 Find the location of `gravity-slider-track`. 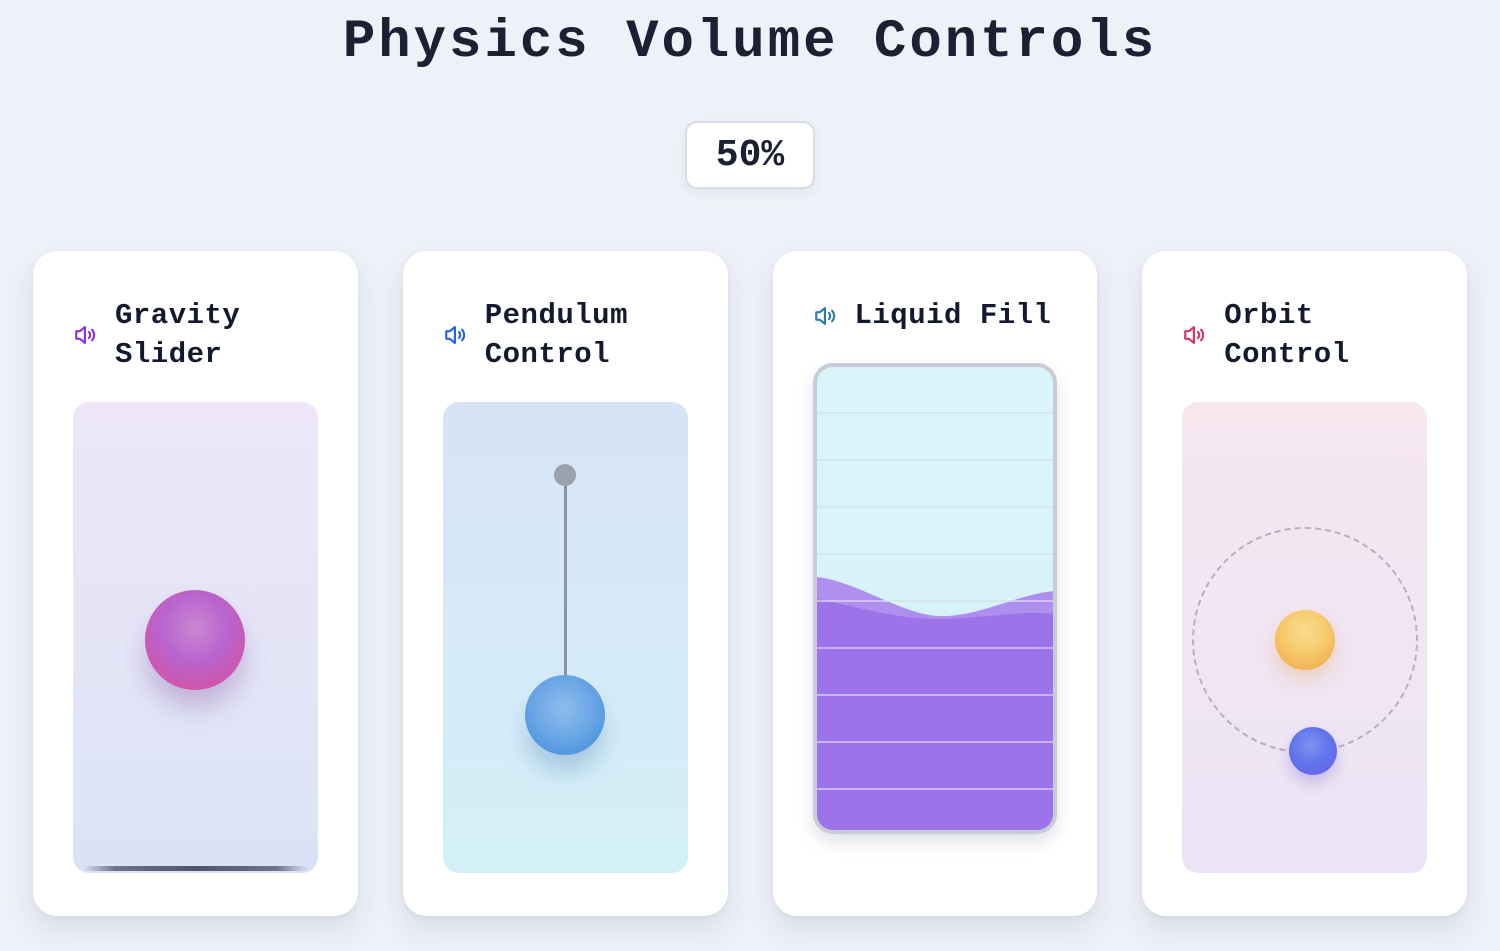

gravity-slider-track is located at coordinates (195, 637).